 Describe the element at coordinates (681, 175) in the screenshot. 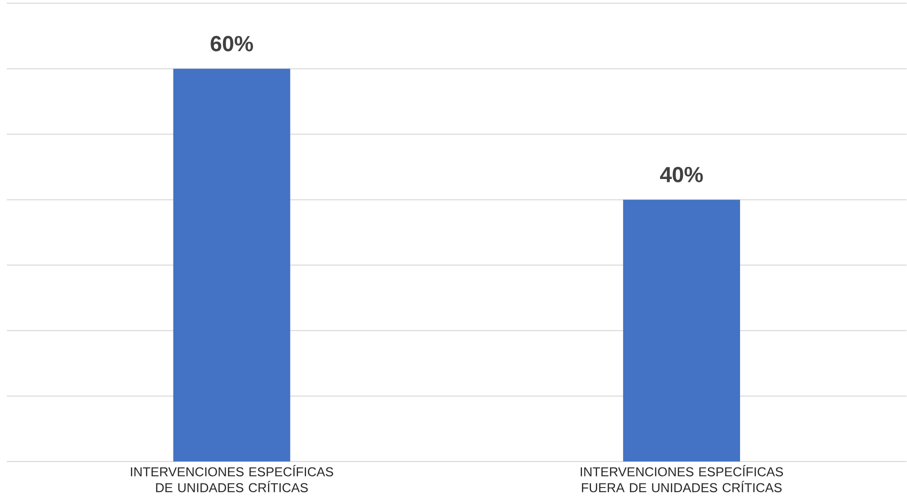

I see `data-label: 40%` at that location.